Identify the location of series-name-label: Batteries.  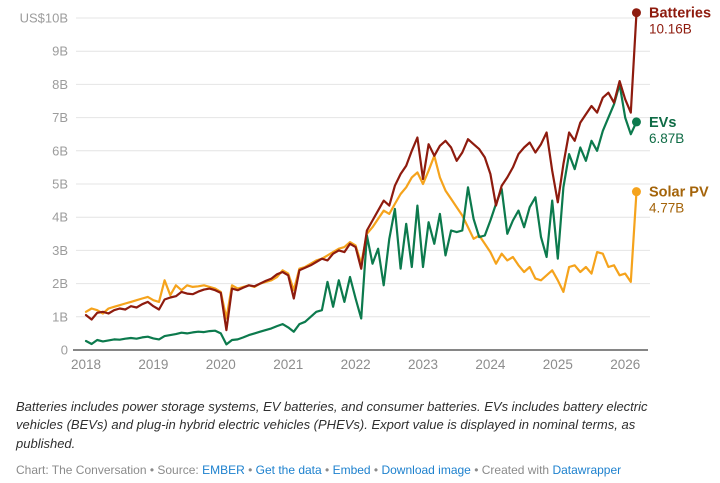
(680, 14).